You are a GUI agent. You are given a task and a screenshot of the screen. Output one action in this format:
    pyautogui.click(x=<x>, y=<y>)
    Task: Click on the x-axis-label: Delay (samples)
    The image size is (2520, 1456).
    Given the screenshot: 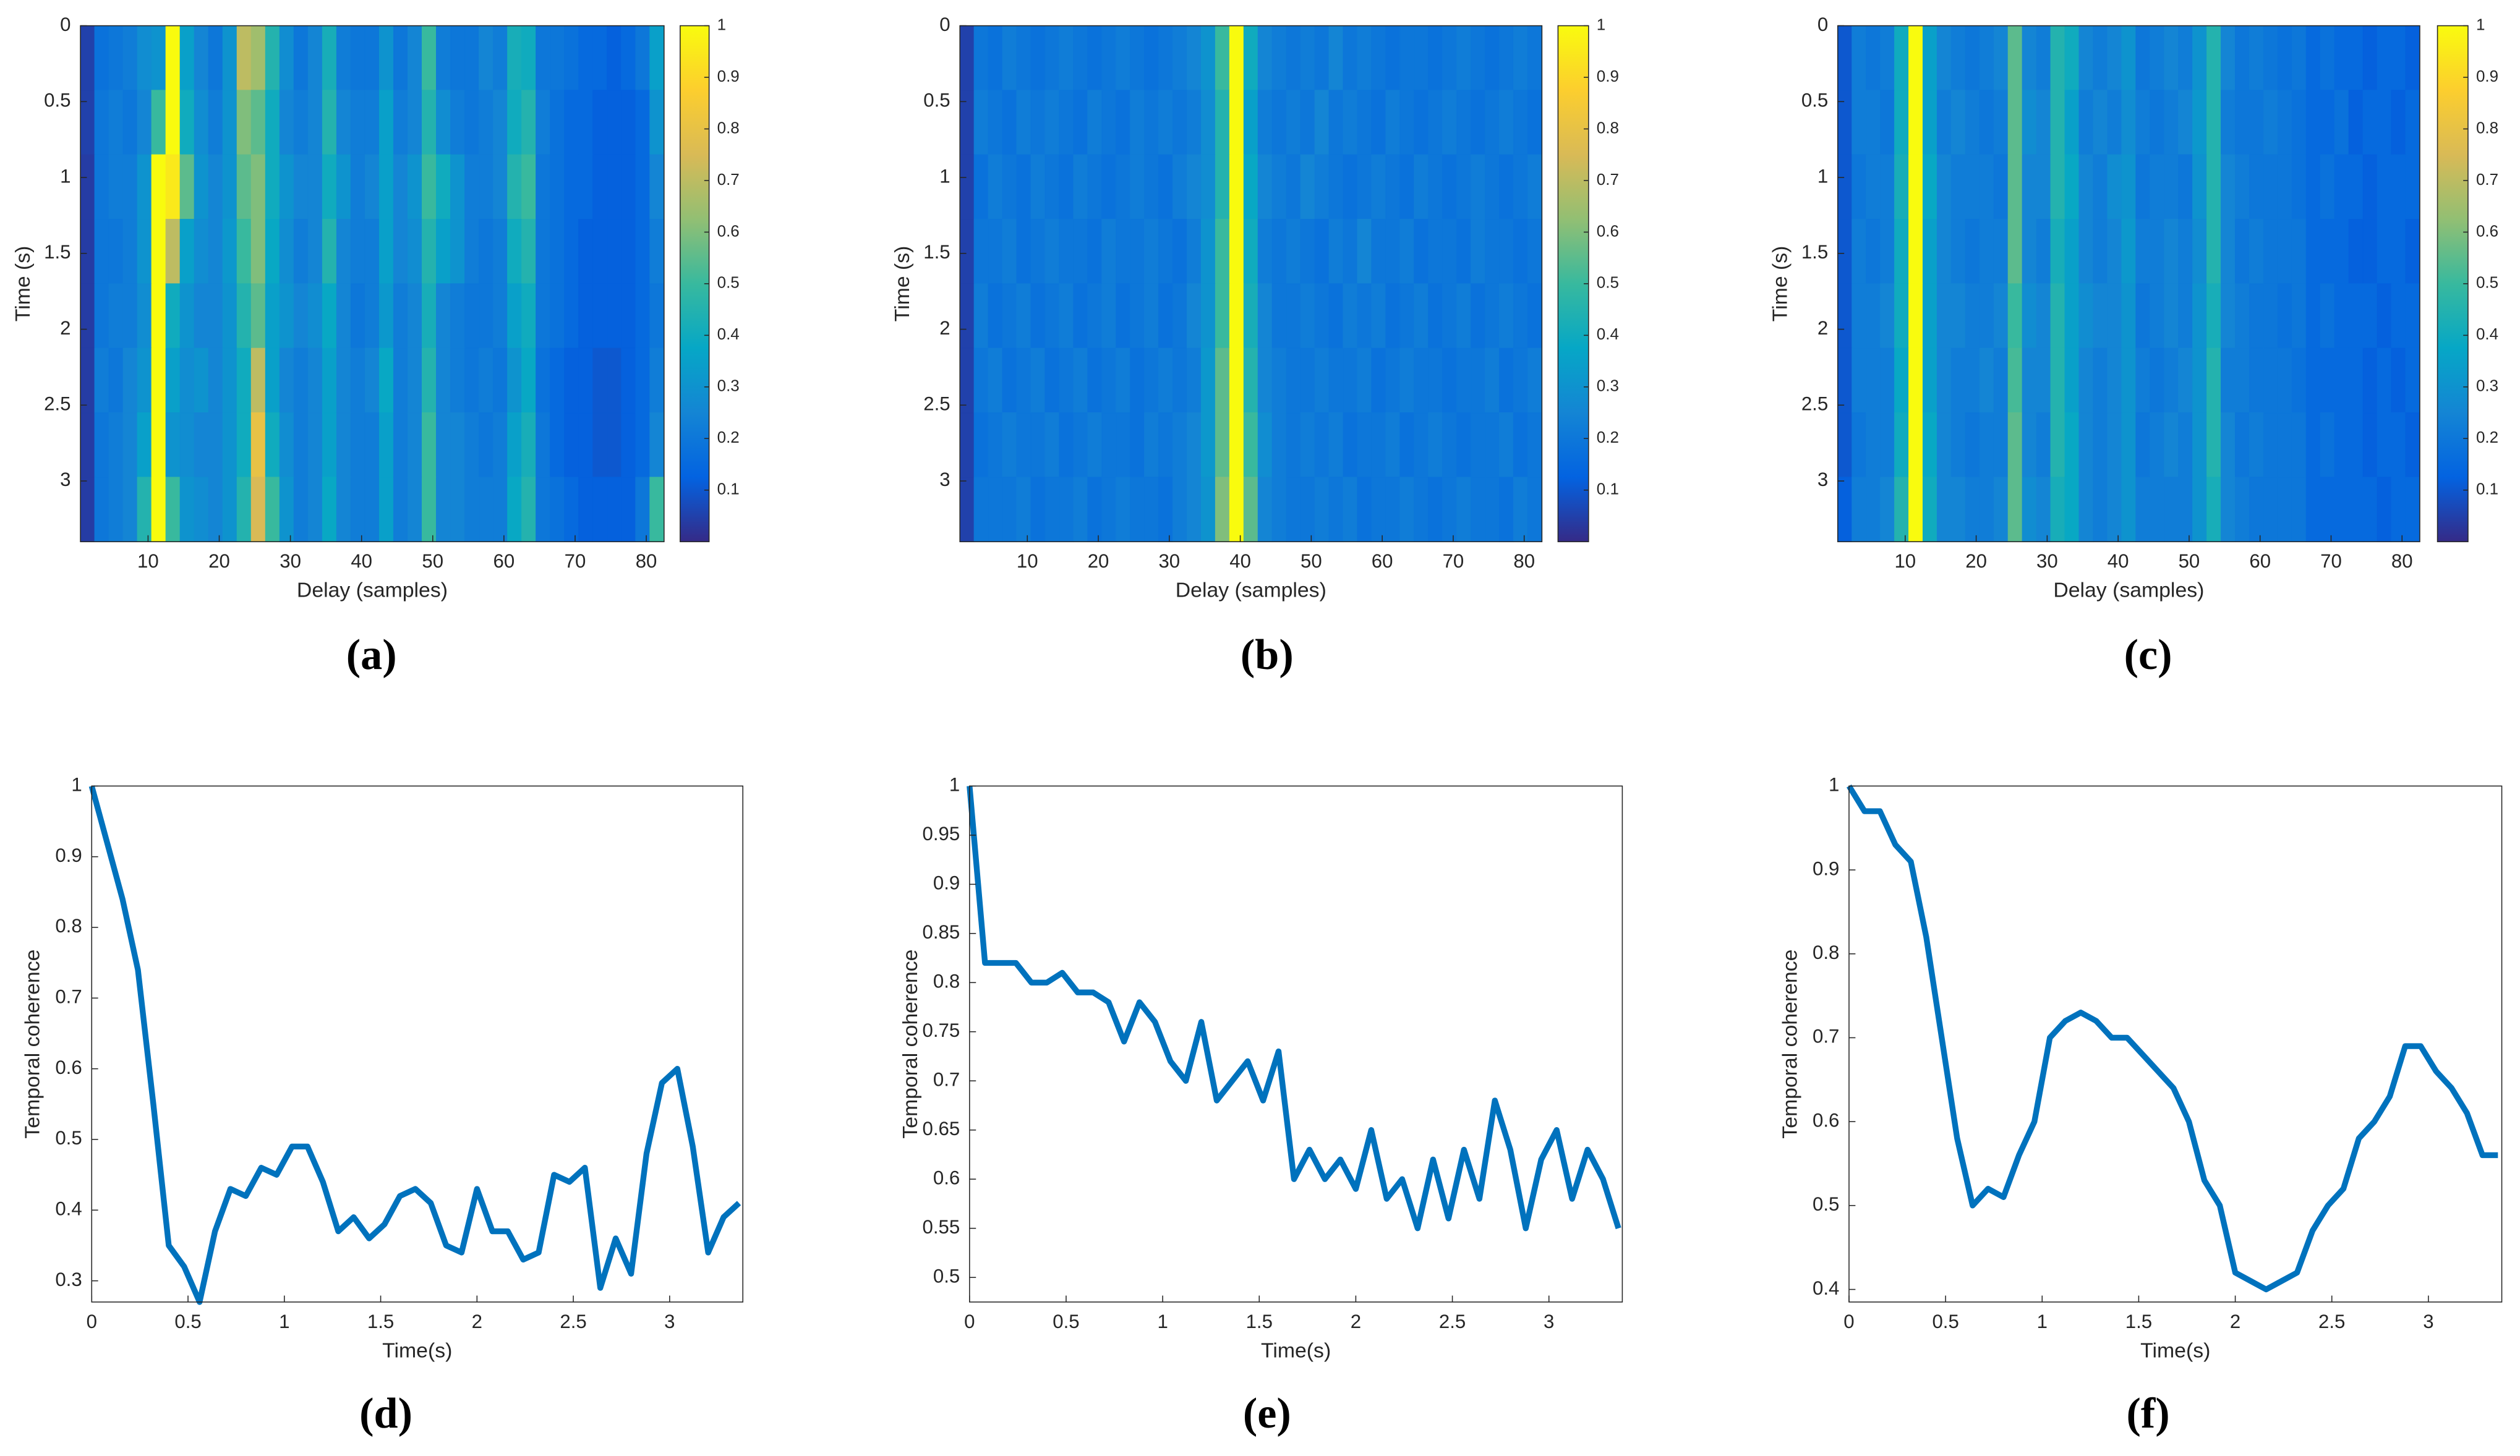 What is the action you would take?
    pyautogui.click(x=1251, y=590)
    